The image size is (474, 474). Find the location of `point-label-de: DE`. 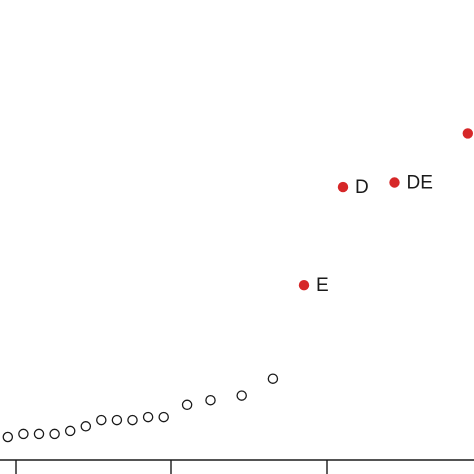

point-label-de: DE is located at coordinates (420, 183).